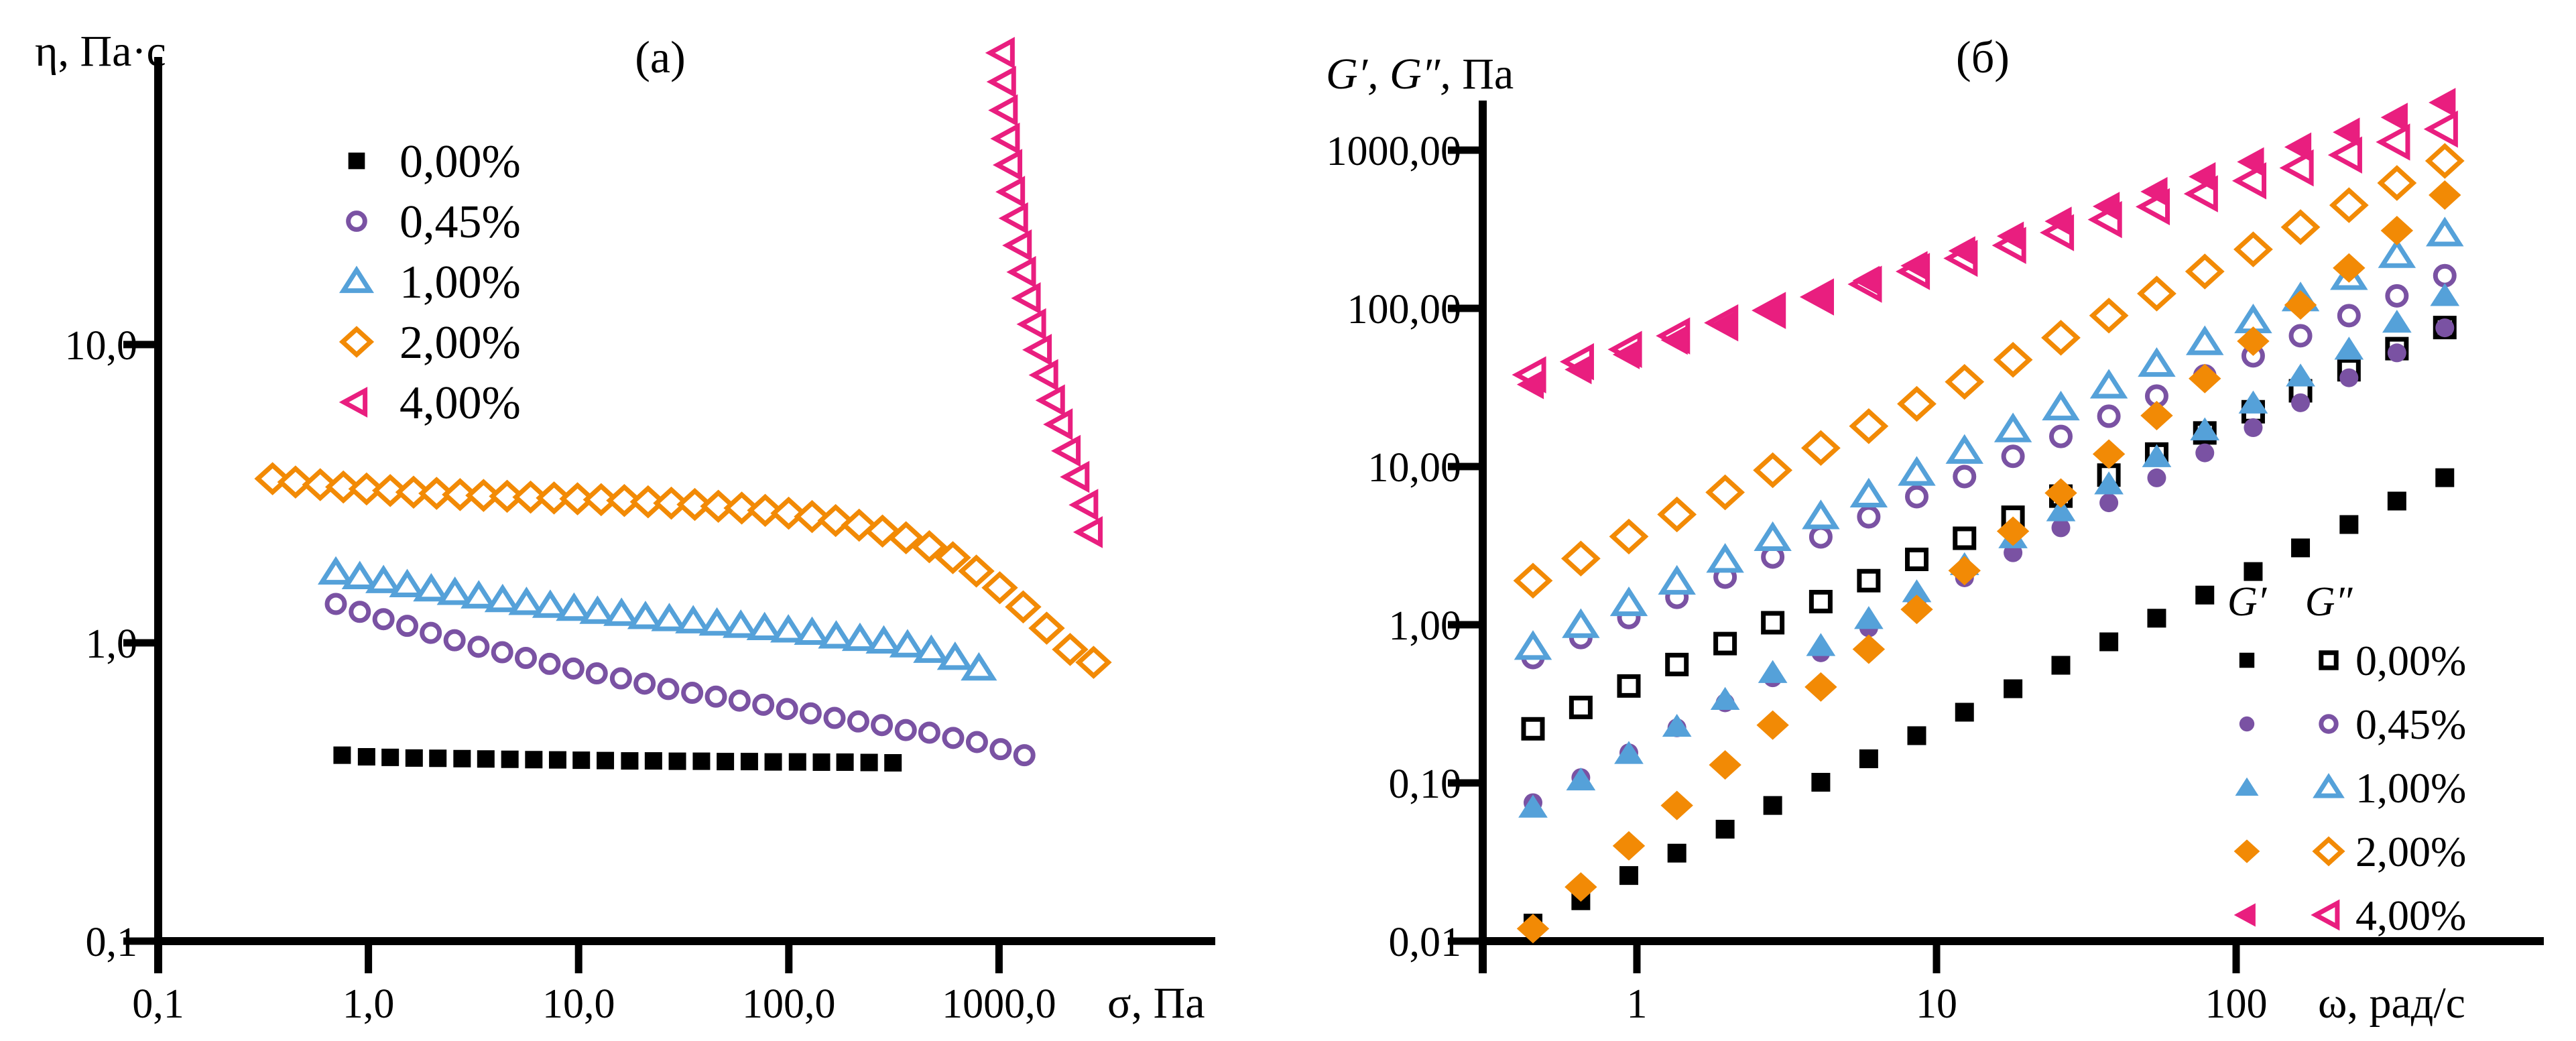  What do you see at coordinates (2410, 915) in the screenshot?
I see `legend-item-label: 4,00%` at bounding box center [2410, 915].